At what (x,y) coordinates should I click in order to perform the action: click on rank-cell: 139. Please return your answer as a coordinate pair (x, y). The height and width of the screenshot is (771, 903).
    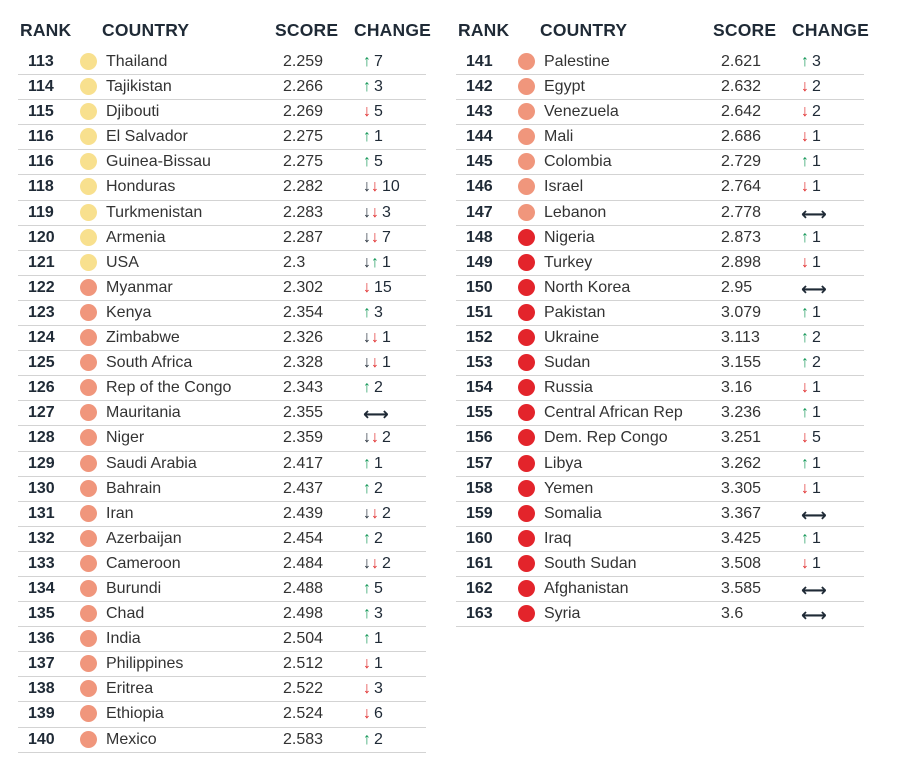
    Looking at the image, I should click on (41, 714).